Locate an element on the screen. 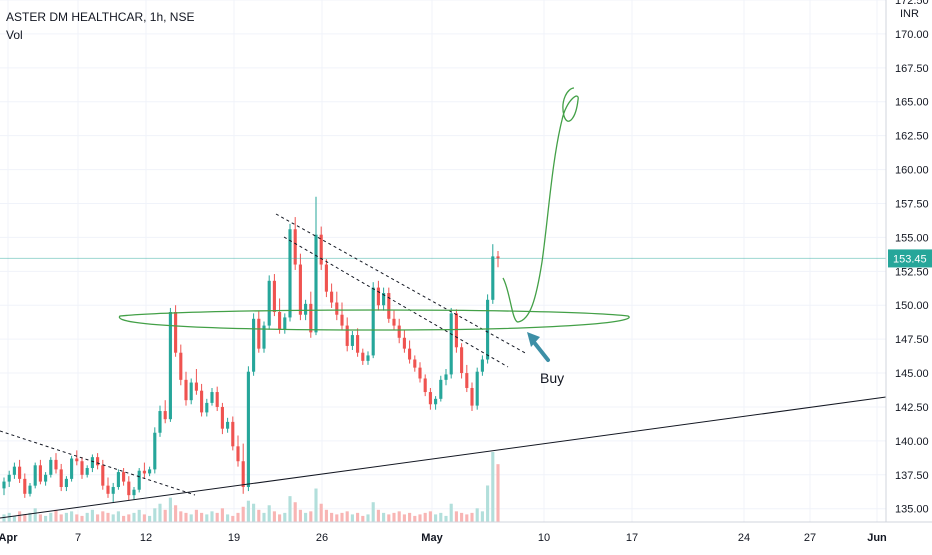 This screenshot has height=555, width=932. y-tick-label: 162.50 is located at coordinates (912, 137).